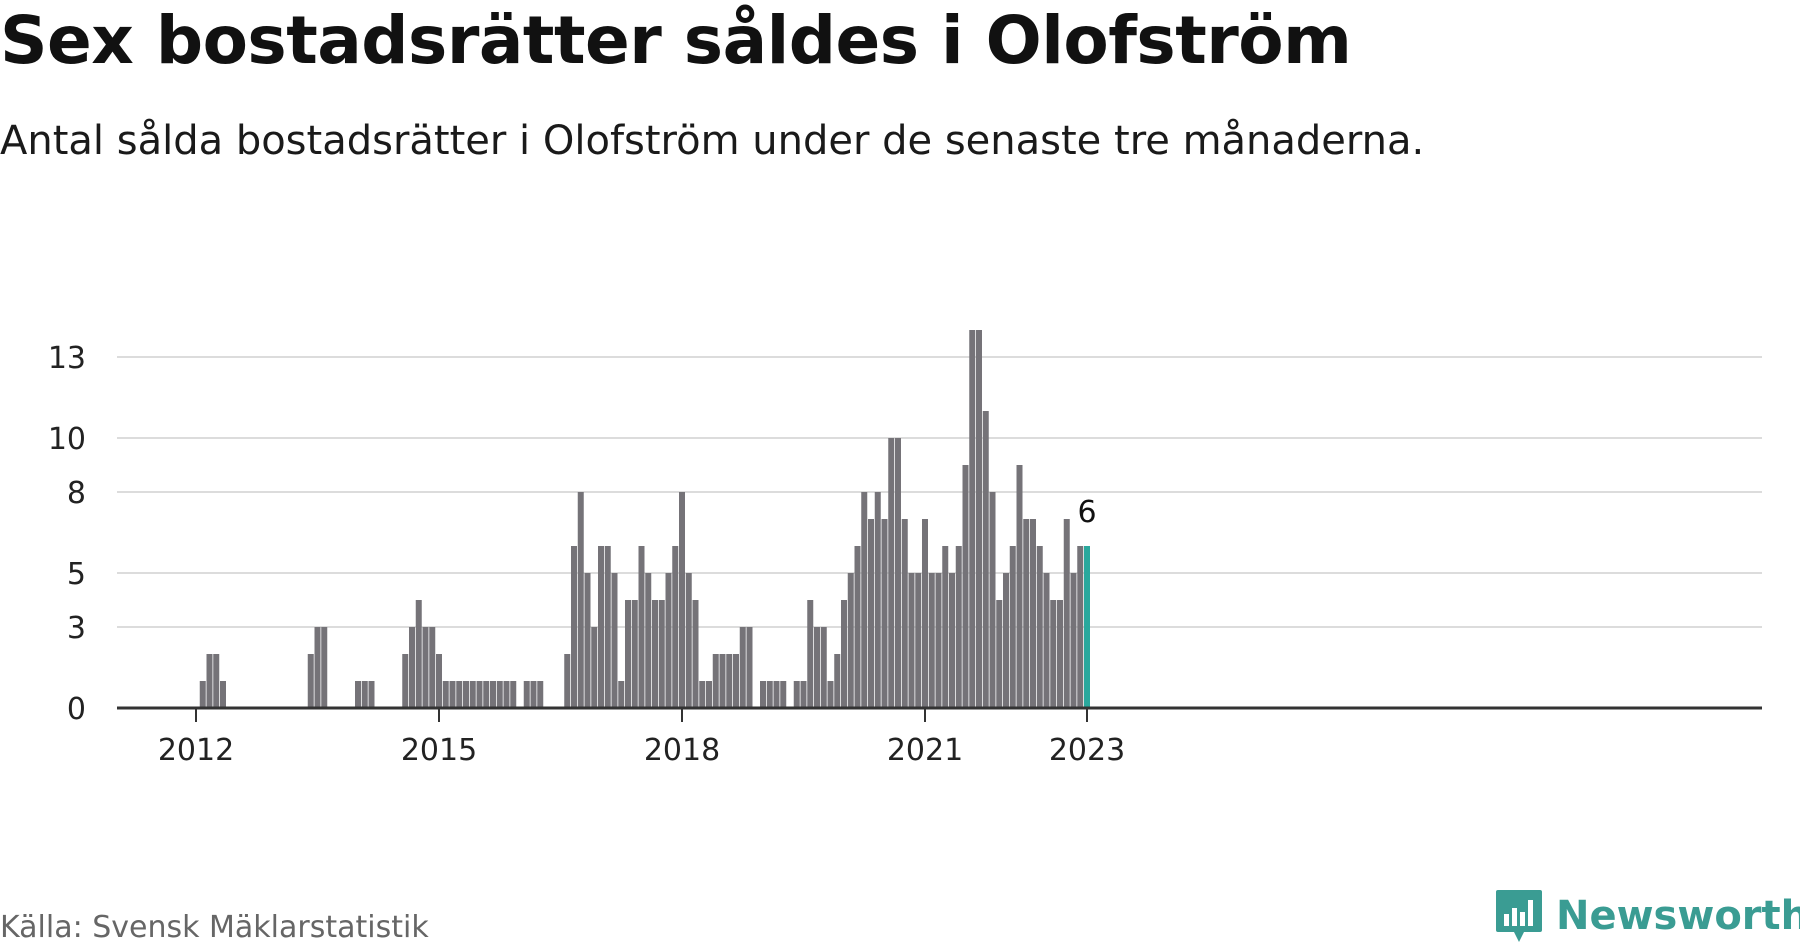  I want to click on x-tick-label: 2018, so click(682, 750).